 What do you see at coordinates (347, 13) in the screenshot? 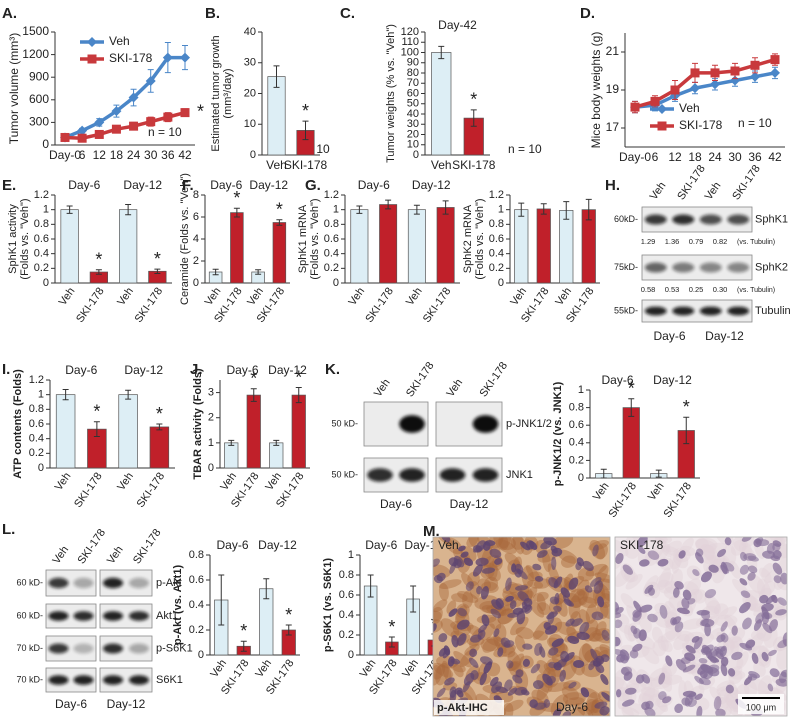
I see `panel-label: C.` at bounding box center [347, 13].